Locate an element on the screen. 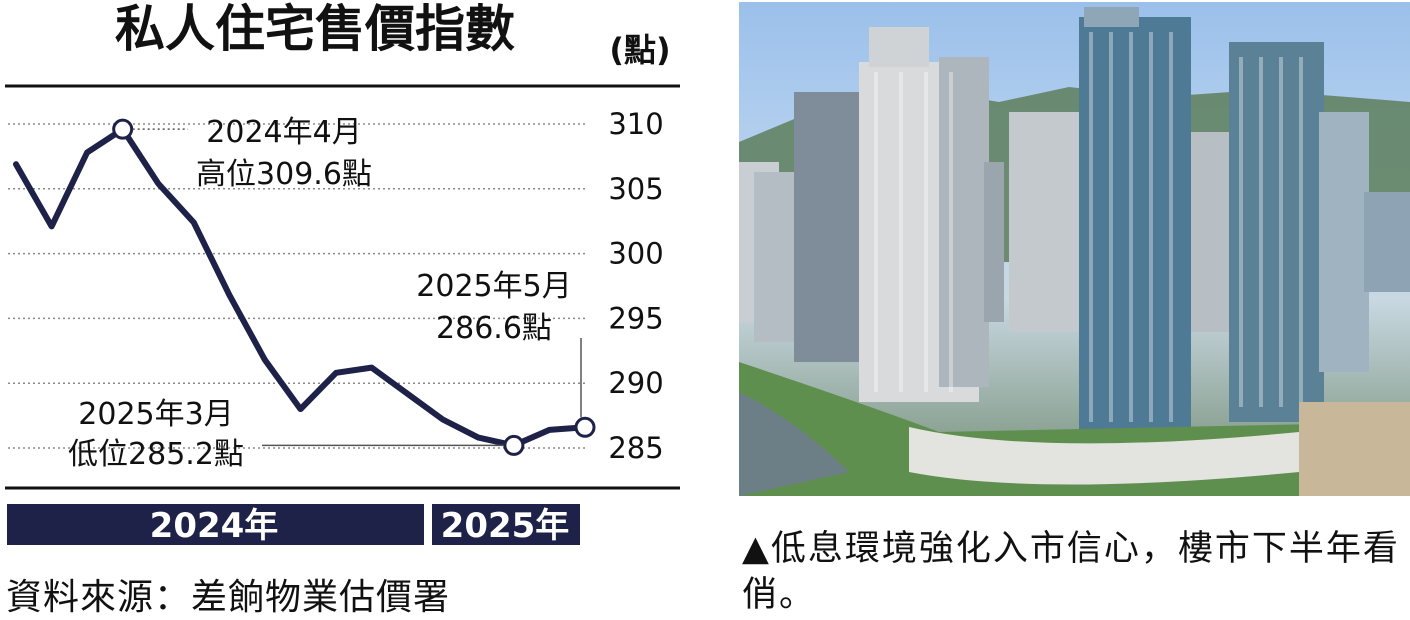  year-bar-2025 is located at coordinates (506, 524).